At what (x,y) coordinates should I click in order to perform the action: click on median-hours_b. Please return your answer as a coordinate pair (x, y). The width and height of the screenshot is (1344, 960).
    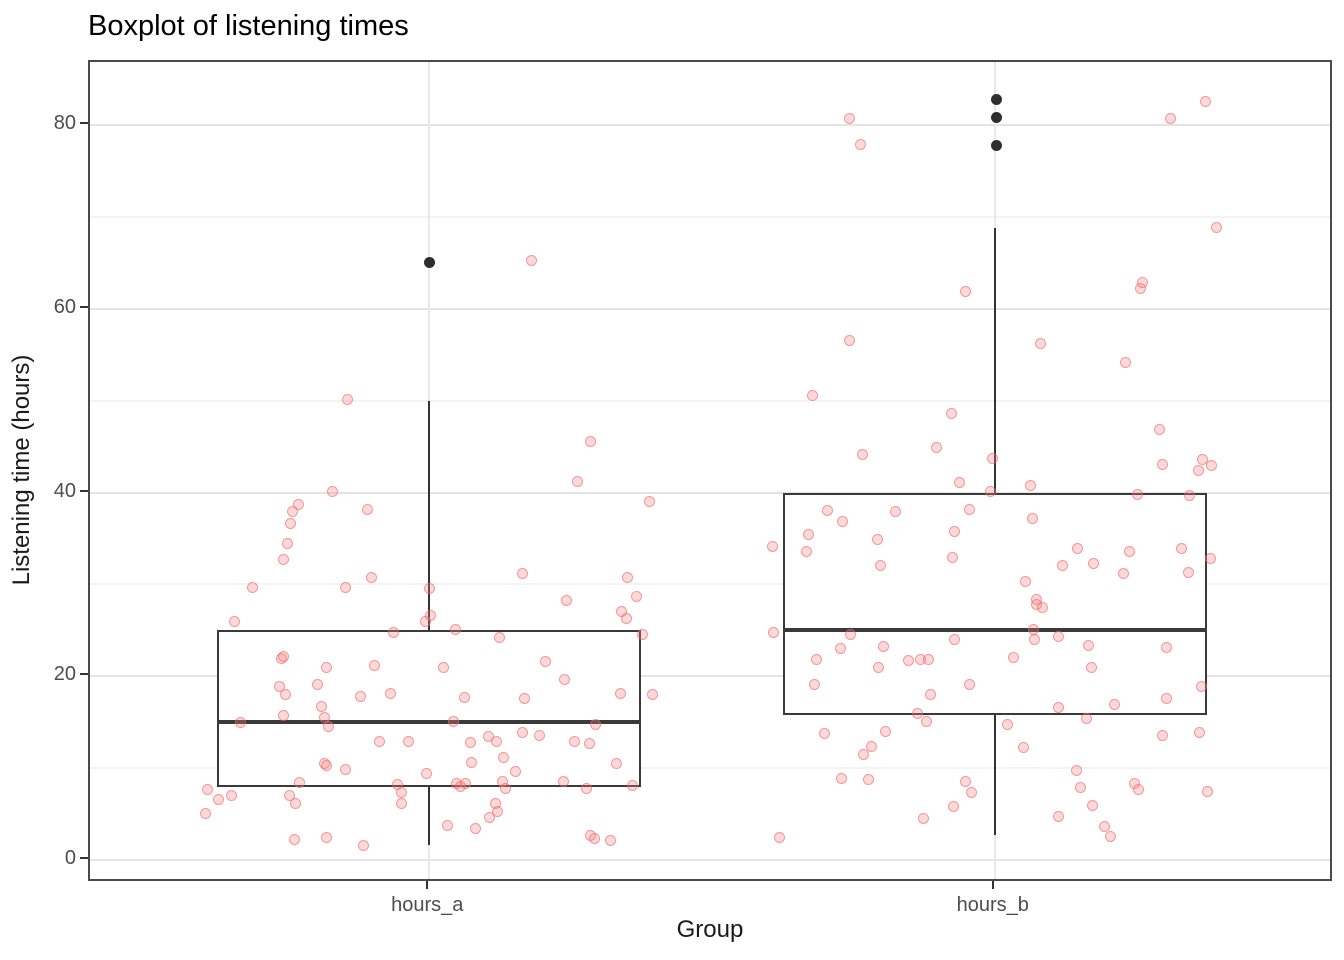
    Looking at the image, I should click on (994, 630).